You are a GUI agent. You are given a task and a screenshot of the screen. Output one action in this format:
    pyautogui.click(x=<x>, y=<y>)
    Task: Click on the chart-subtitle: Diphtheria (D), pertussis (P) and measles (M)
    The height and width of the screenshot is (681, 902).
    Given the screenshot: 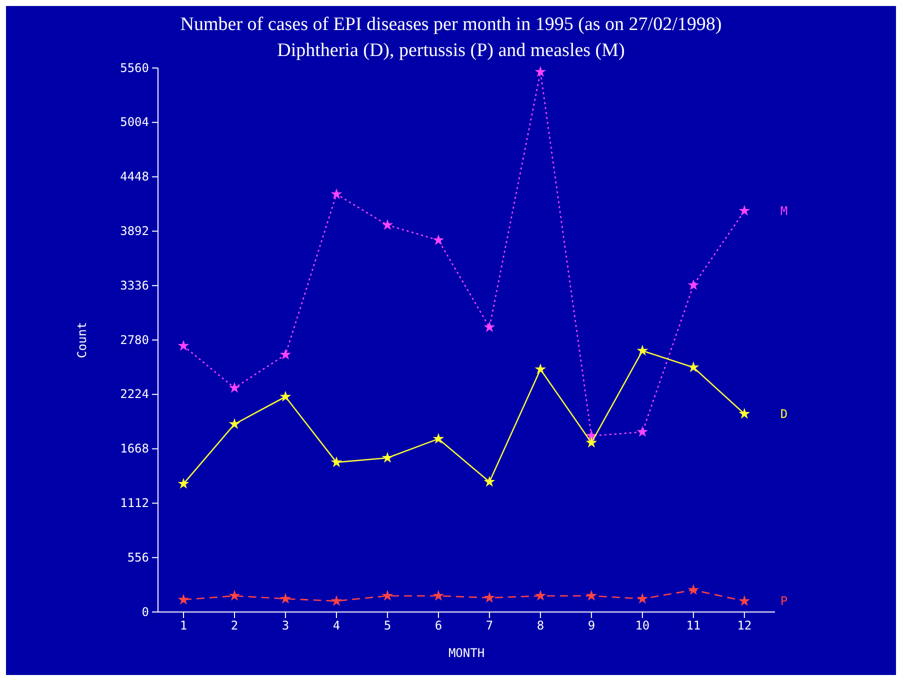 What is the action you would take?
    pyautogui.click(x=451, y=50)
    